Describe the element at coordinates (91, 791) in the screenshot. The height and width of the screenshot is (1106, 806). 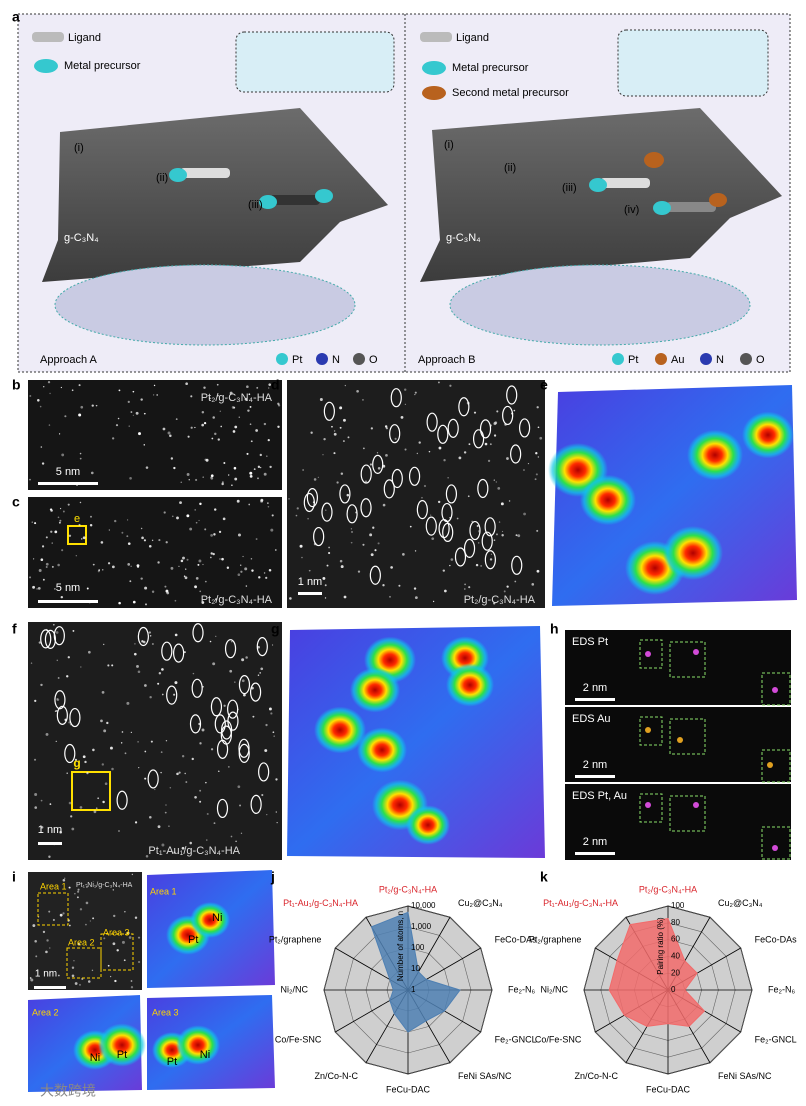
I see `zoom-box` at that location.